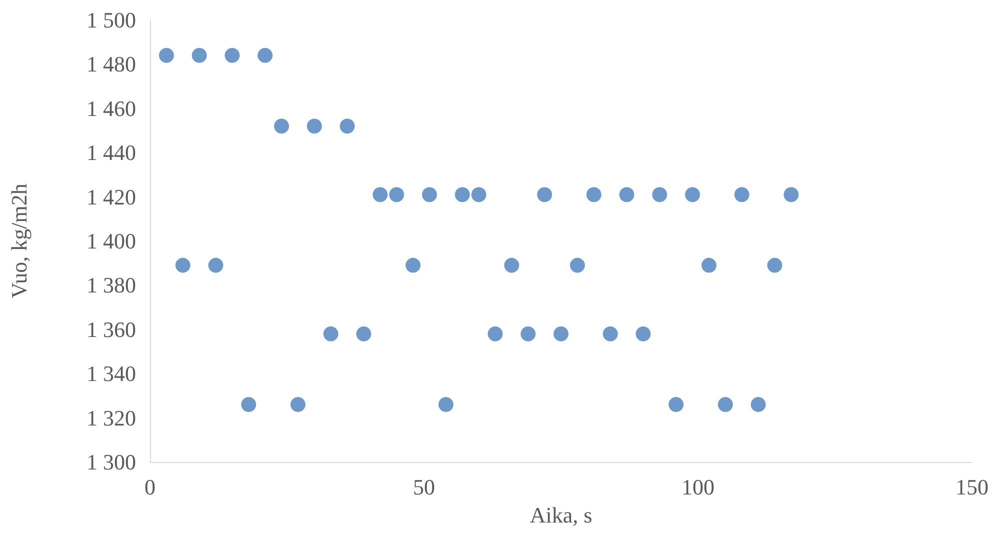  Describe the element at coordinates (111, 417) in the screenshot. I see `y-tick-label: 1 320` at that location.